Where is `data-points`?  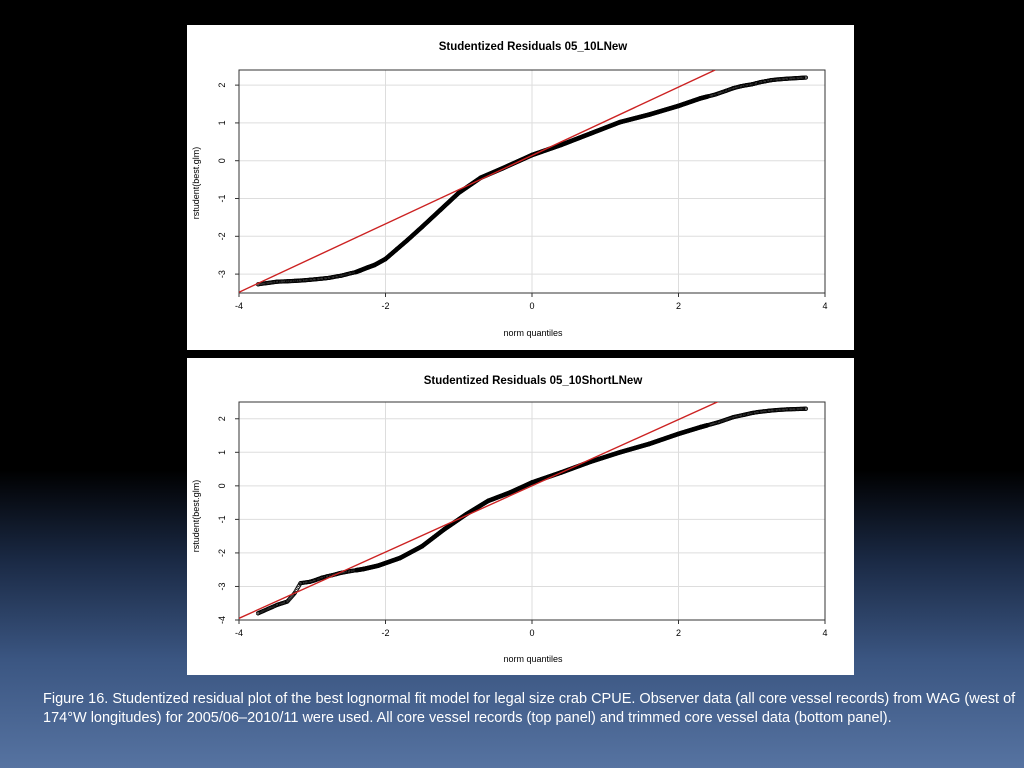
data-points is located at coordinates (532, 181).